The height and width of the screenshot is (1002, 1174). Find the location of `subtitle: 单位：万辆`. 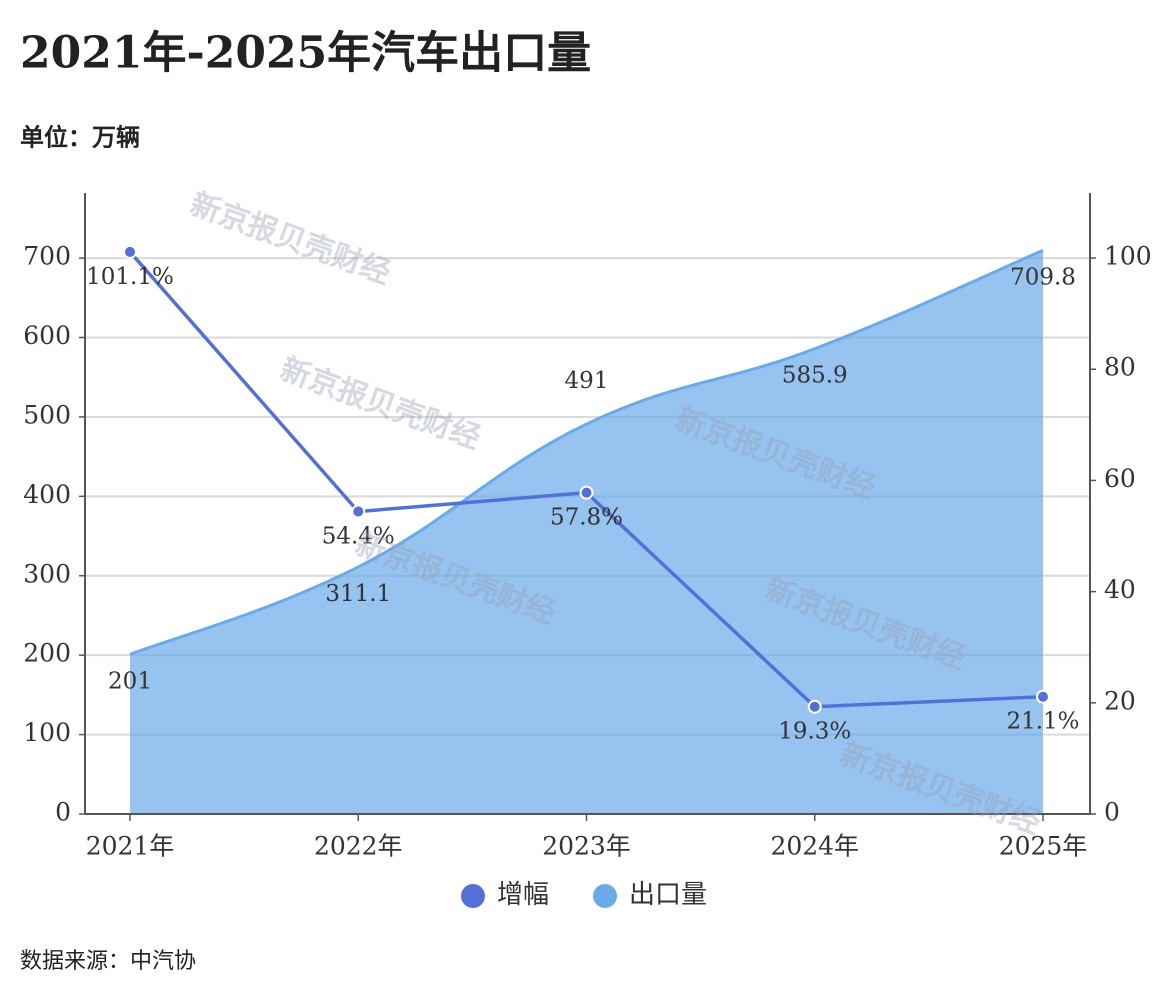

subtitle: 单位：万辆 is located at coordinates (80, 137).